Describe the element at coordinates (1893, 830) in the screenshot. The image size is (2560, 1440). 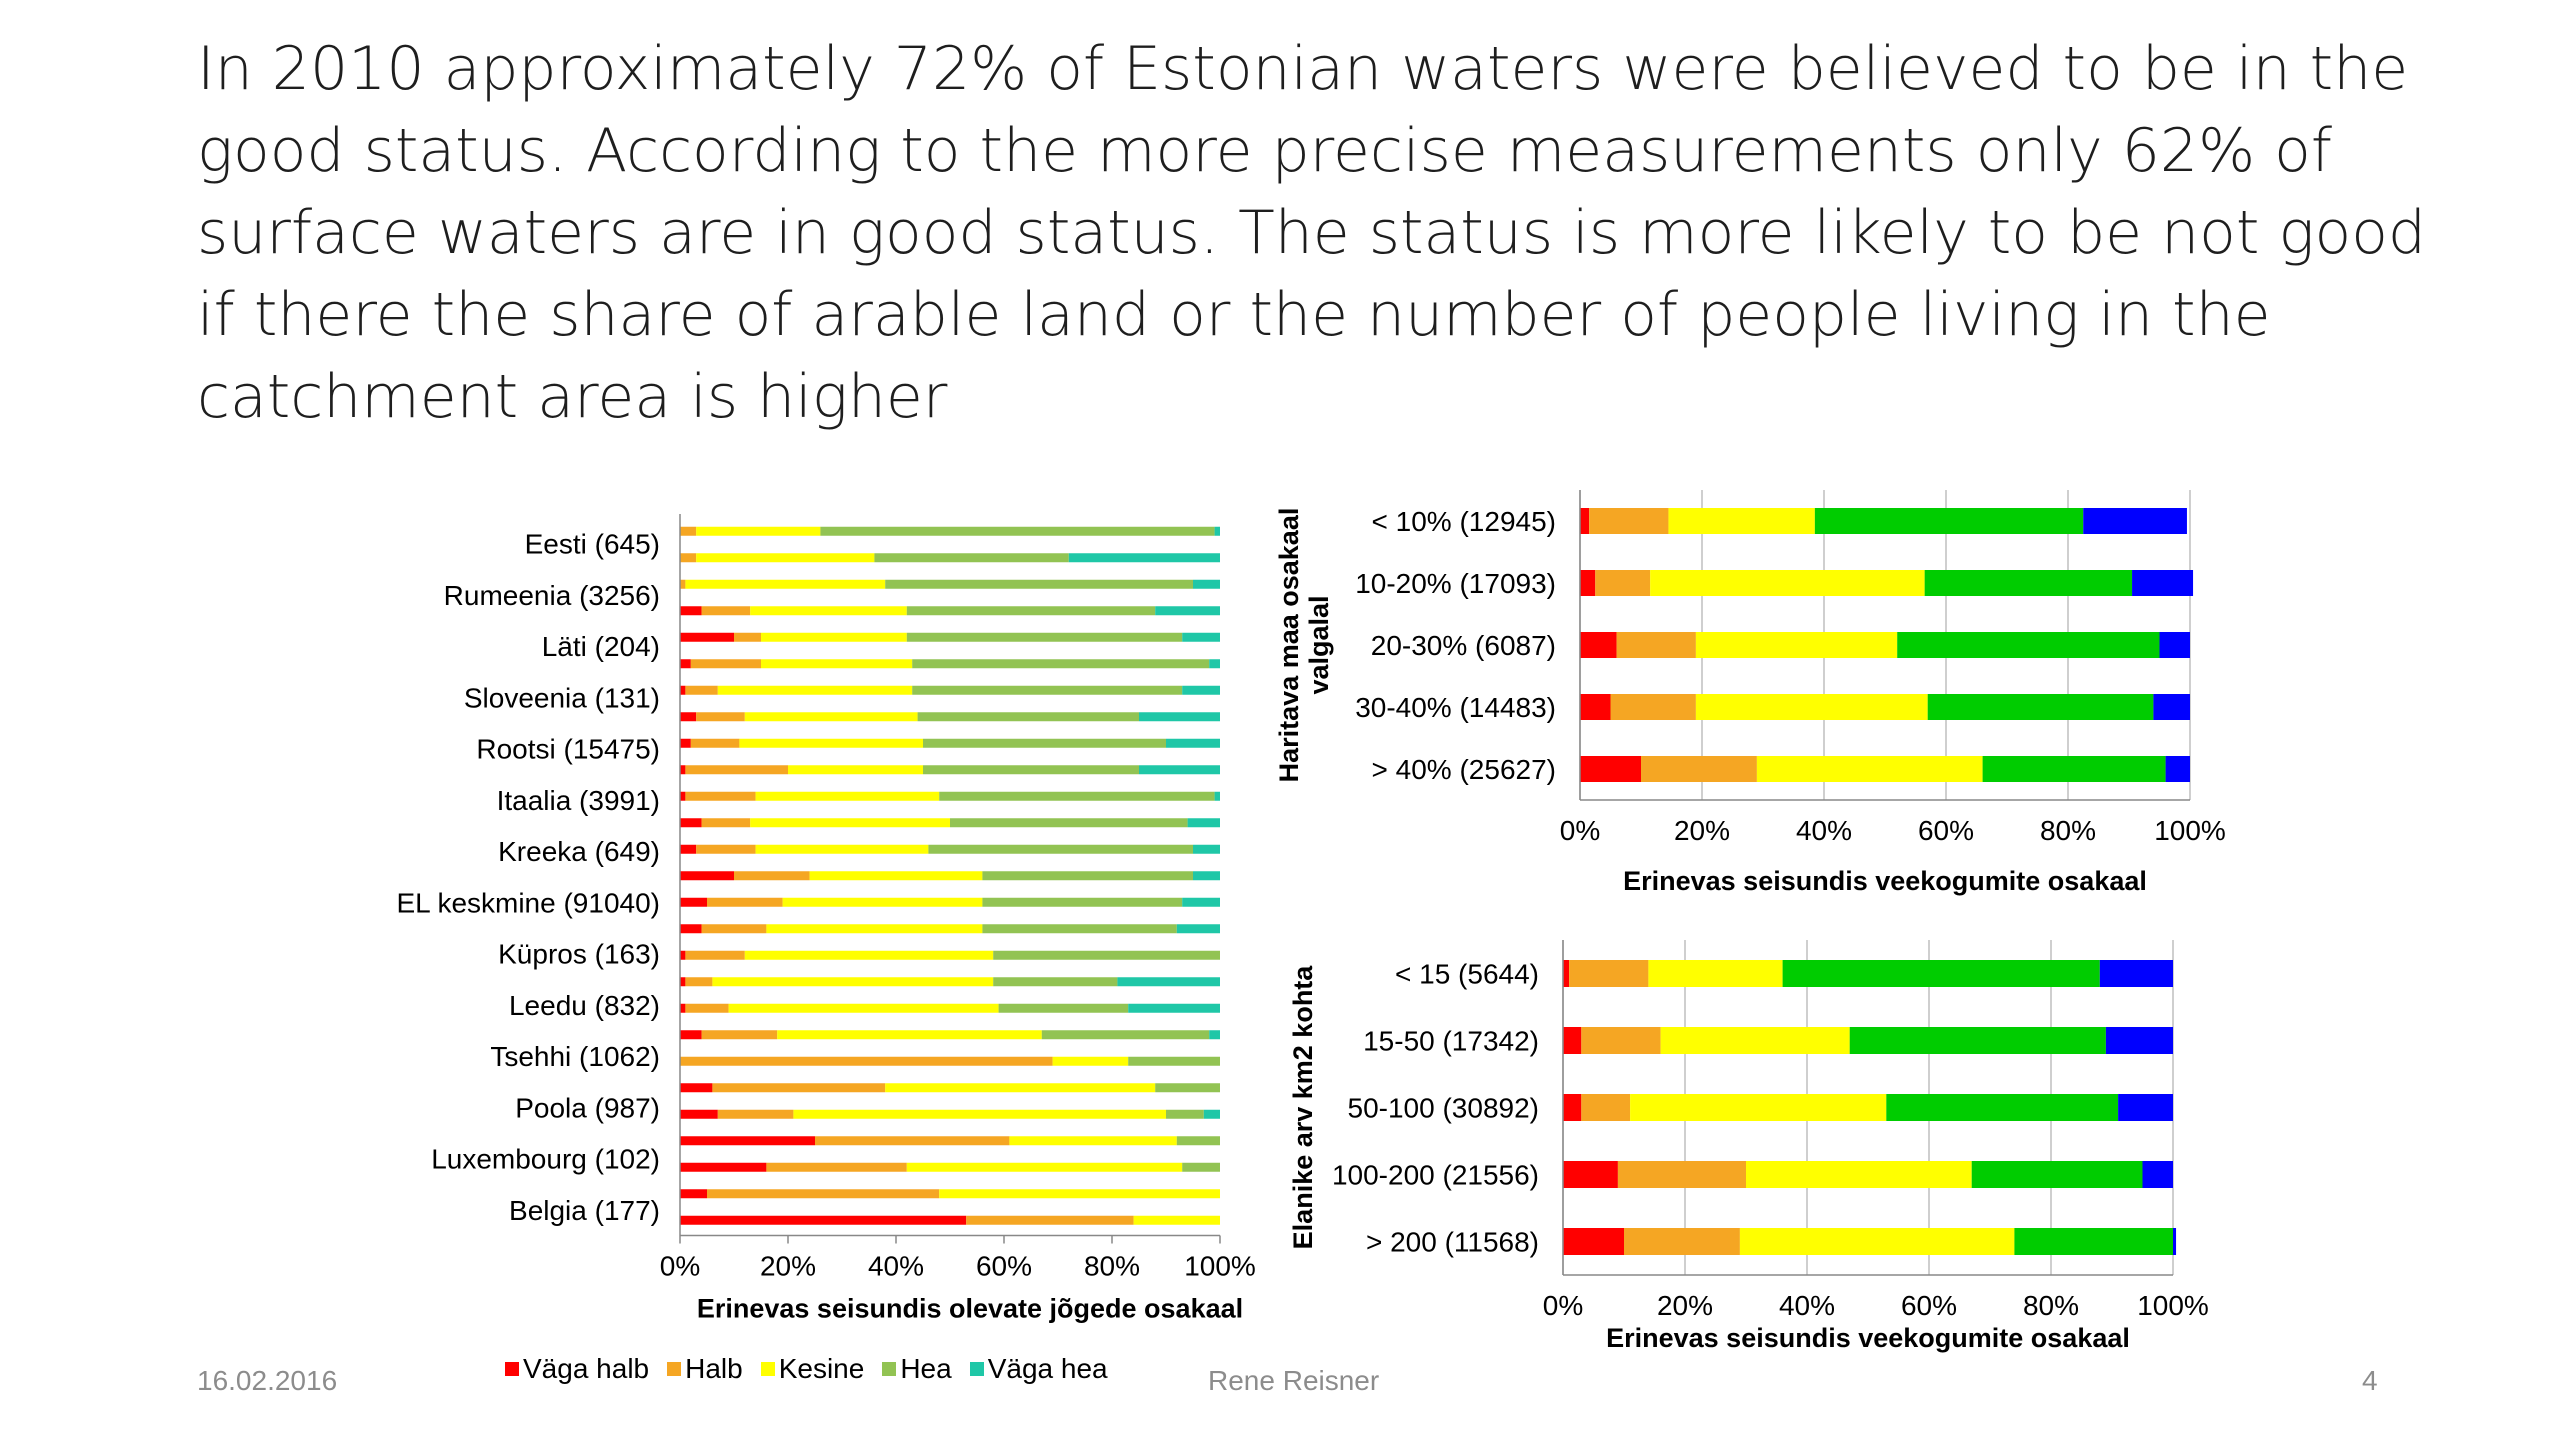
I see `chart2-x-ticks: 0% 20% 40% 60% 80% 100%` at that location.